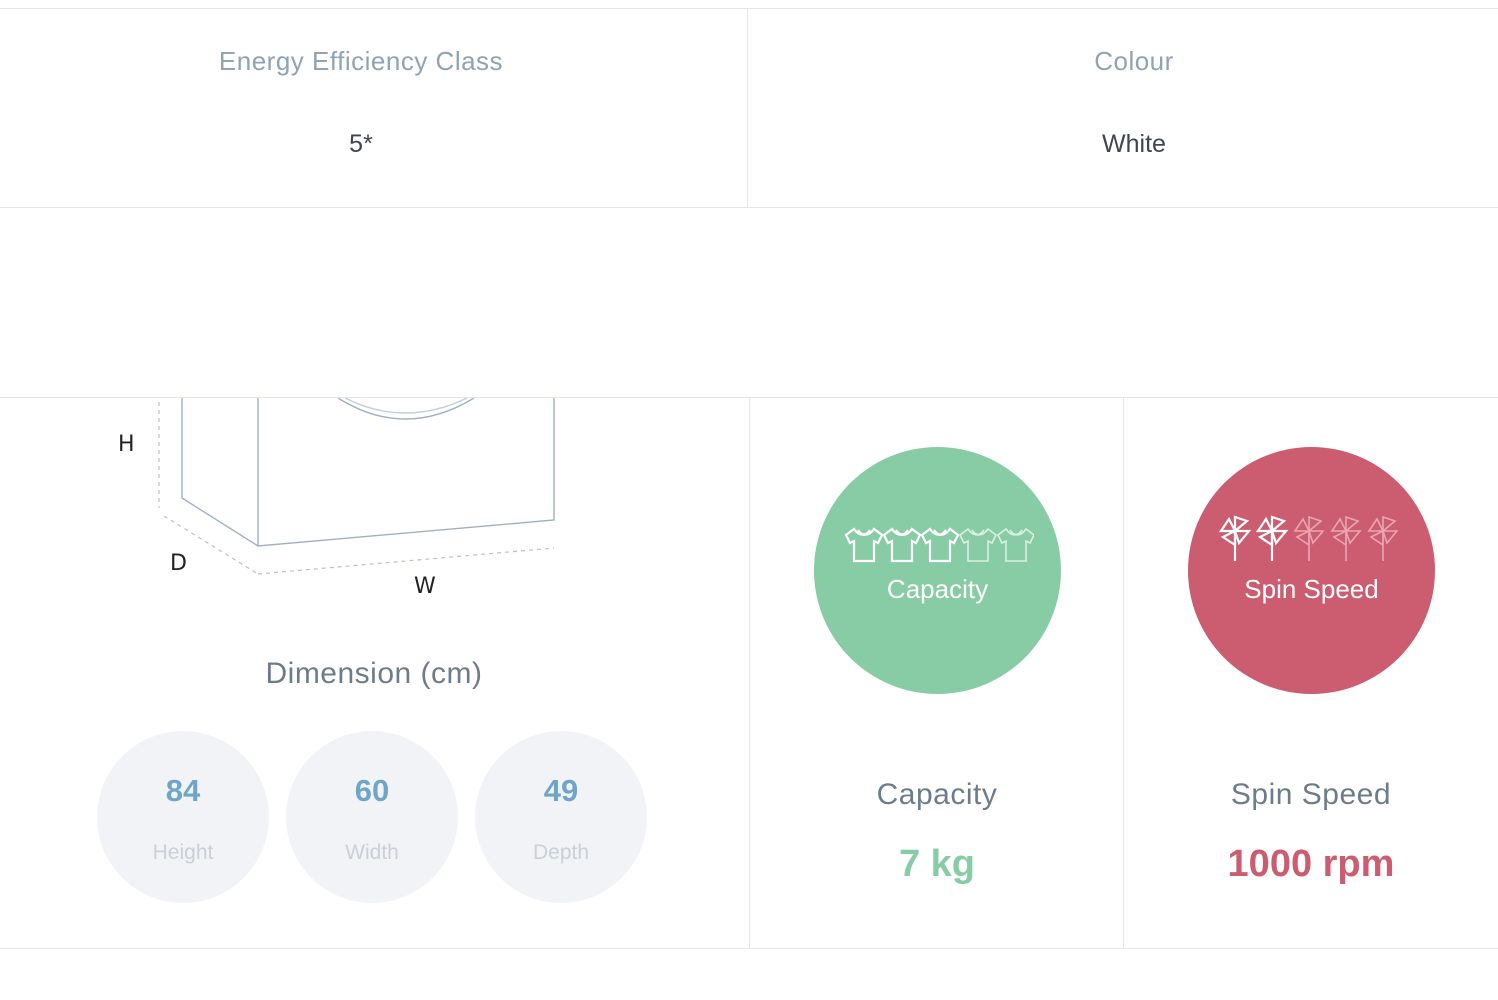  Describe the element at coordinates (1311, 589) in the screenshot. I see `spin-speed-circle-label: Spin Speed` at that location.